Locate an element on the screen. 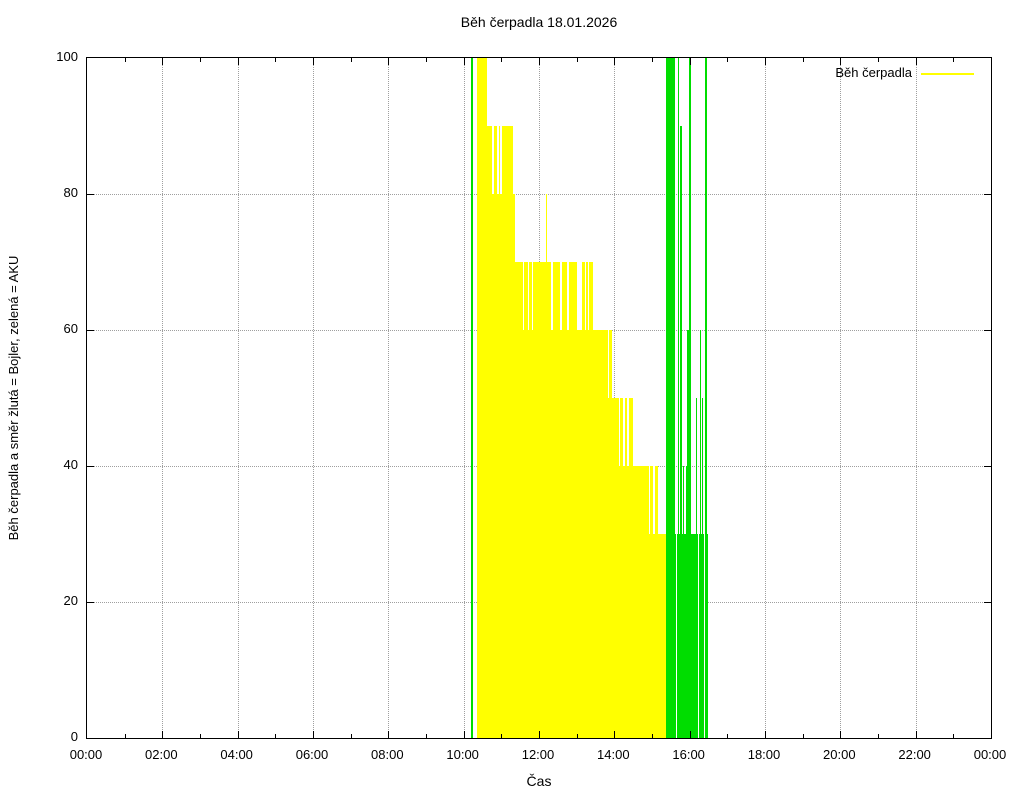 Image resolution: width=1024 pixels, height=800 pixels. chart-title: Běh čerpadla 18.01.2026 is located at coordinates (539, 22).